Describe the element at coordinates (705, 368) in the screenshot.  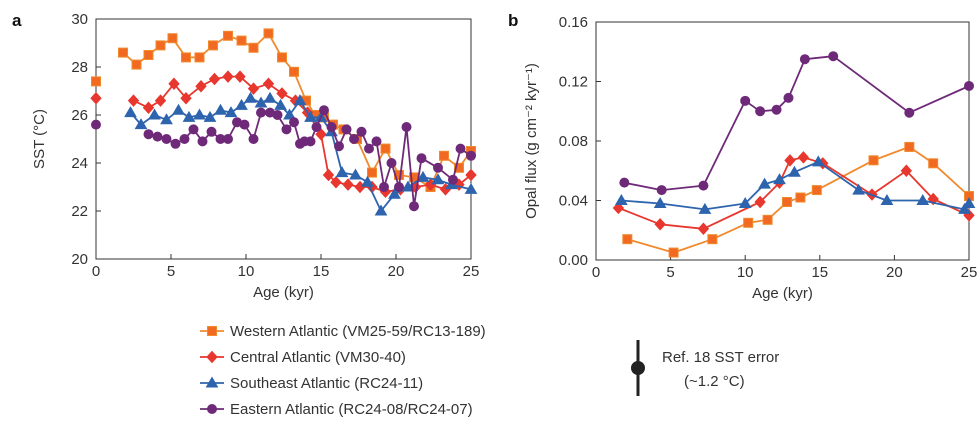
I see `sst-error-bar: Ref. 18 SST error (~1.2 °C)` at that location.